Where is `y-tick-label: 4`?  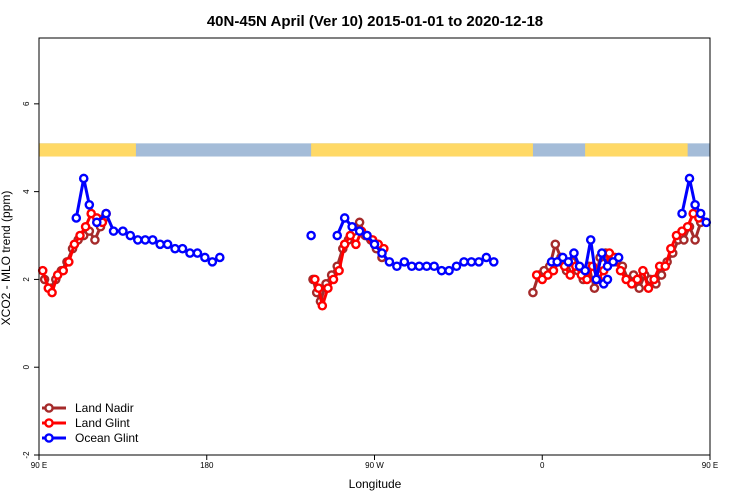 y-tick-label: 4 is located at coordinates (26, 191).